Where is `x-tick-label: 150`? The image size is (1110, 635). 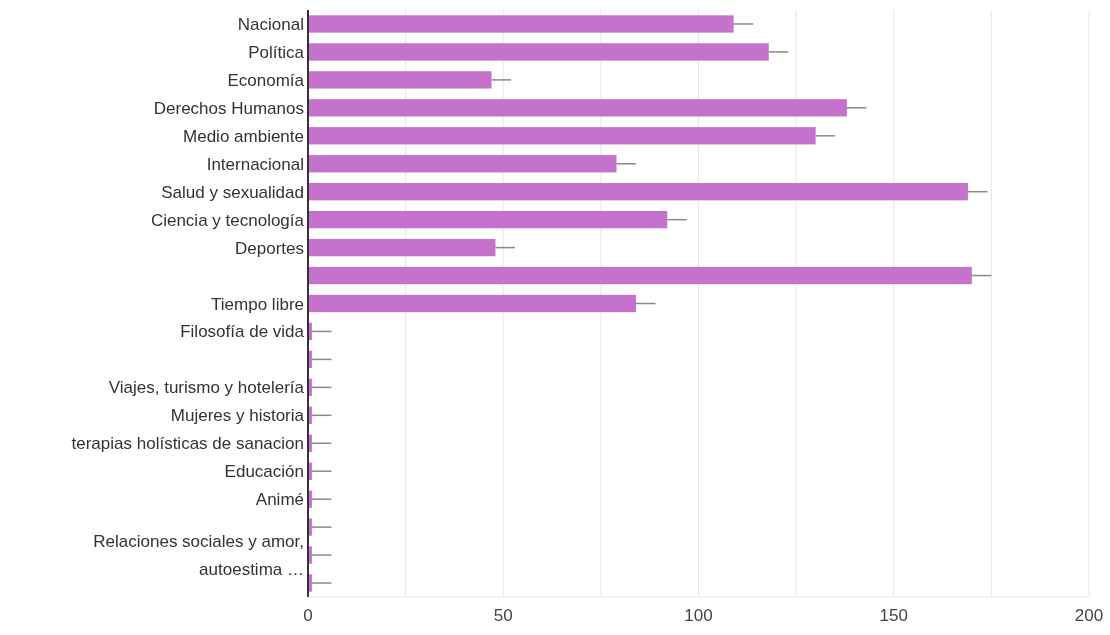 x-tick-label: 150 is located at coordinates (893, 615).